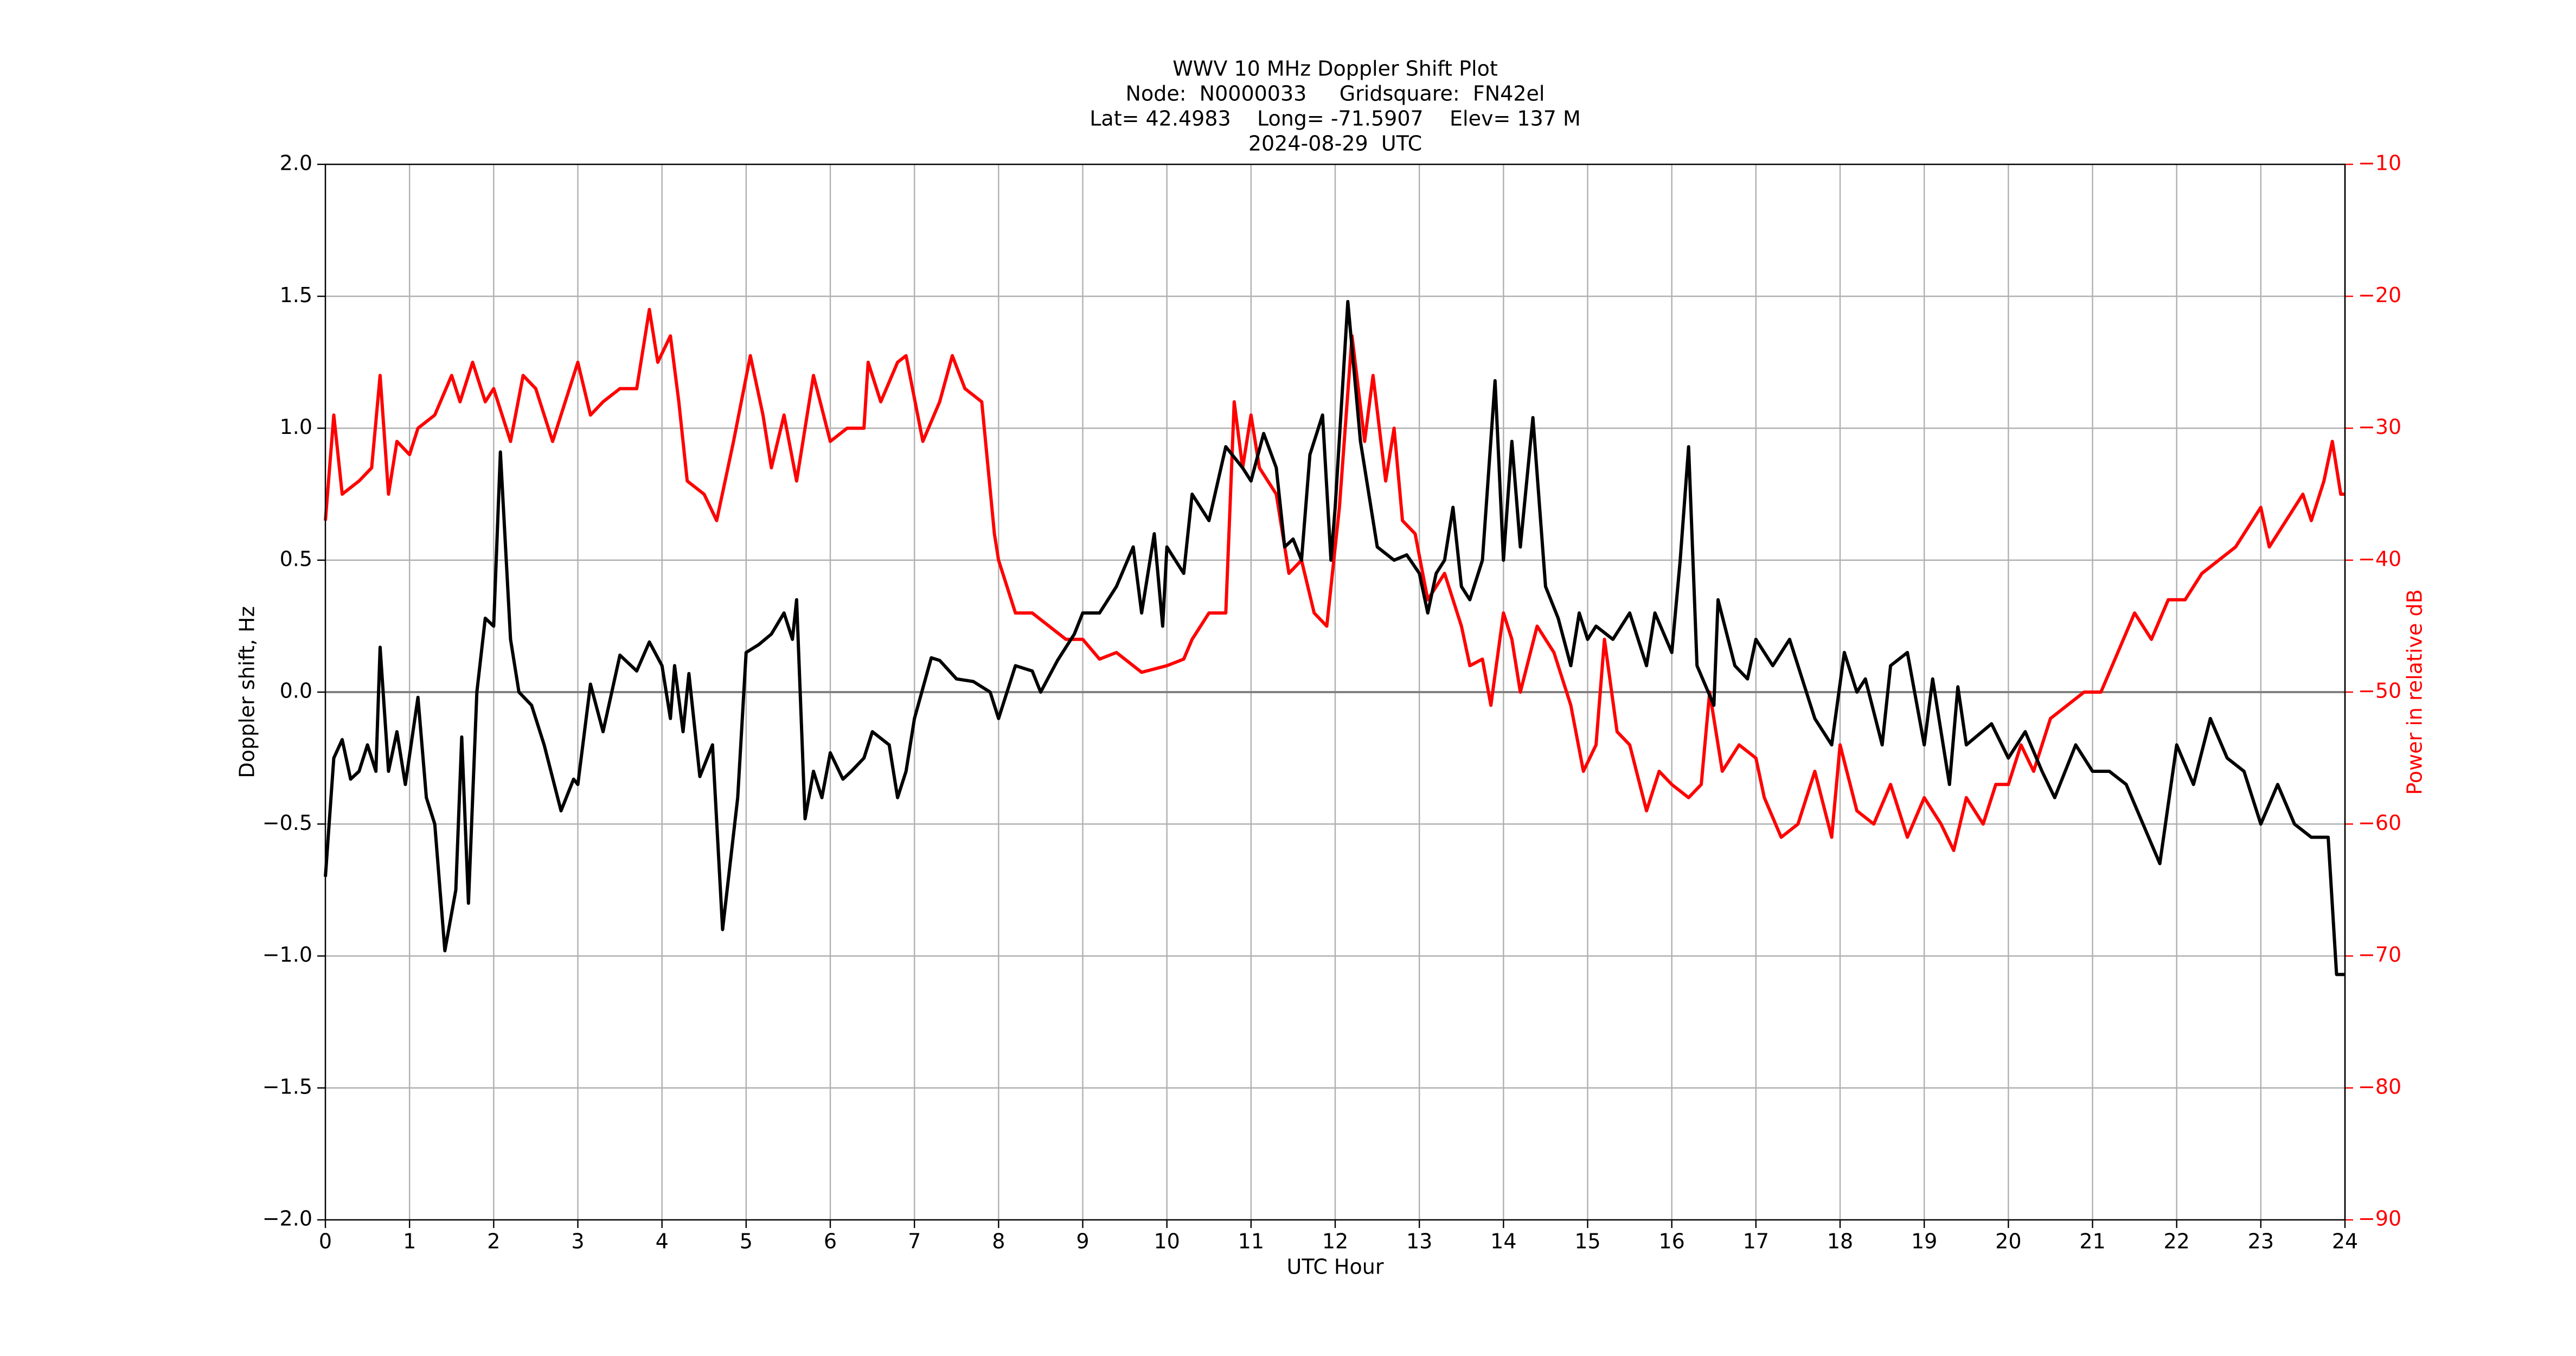  Describe the element at coordinates (2415, 692) in the screenshot. I see `y2-axis-label: Power in relative dB` at that location.